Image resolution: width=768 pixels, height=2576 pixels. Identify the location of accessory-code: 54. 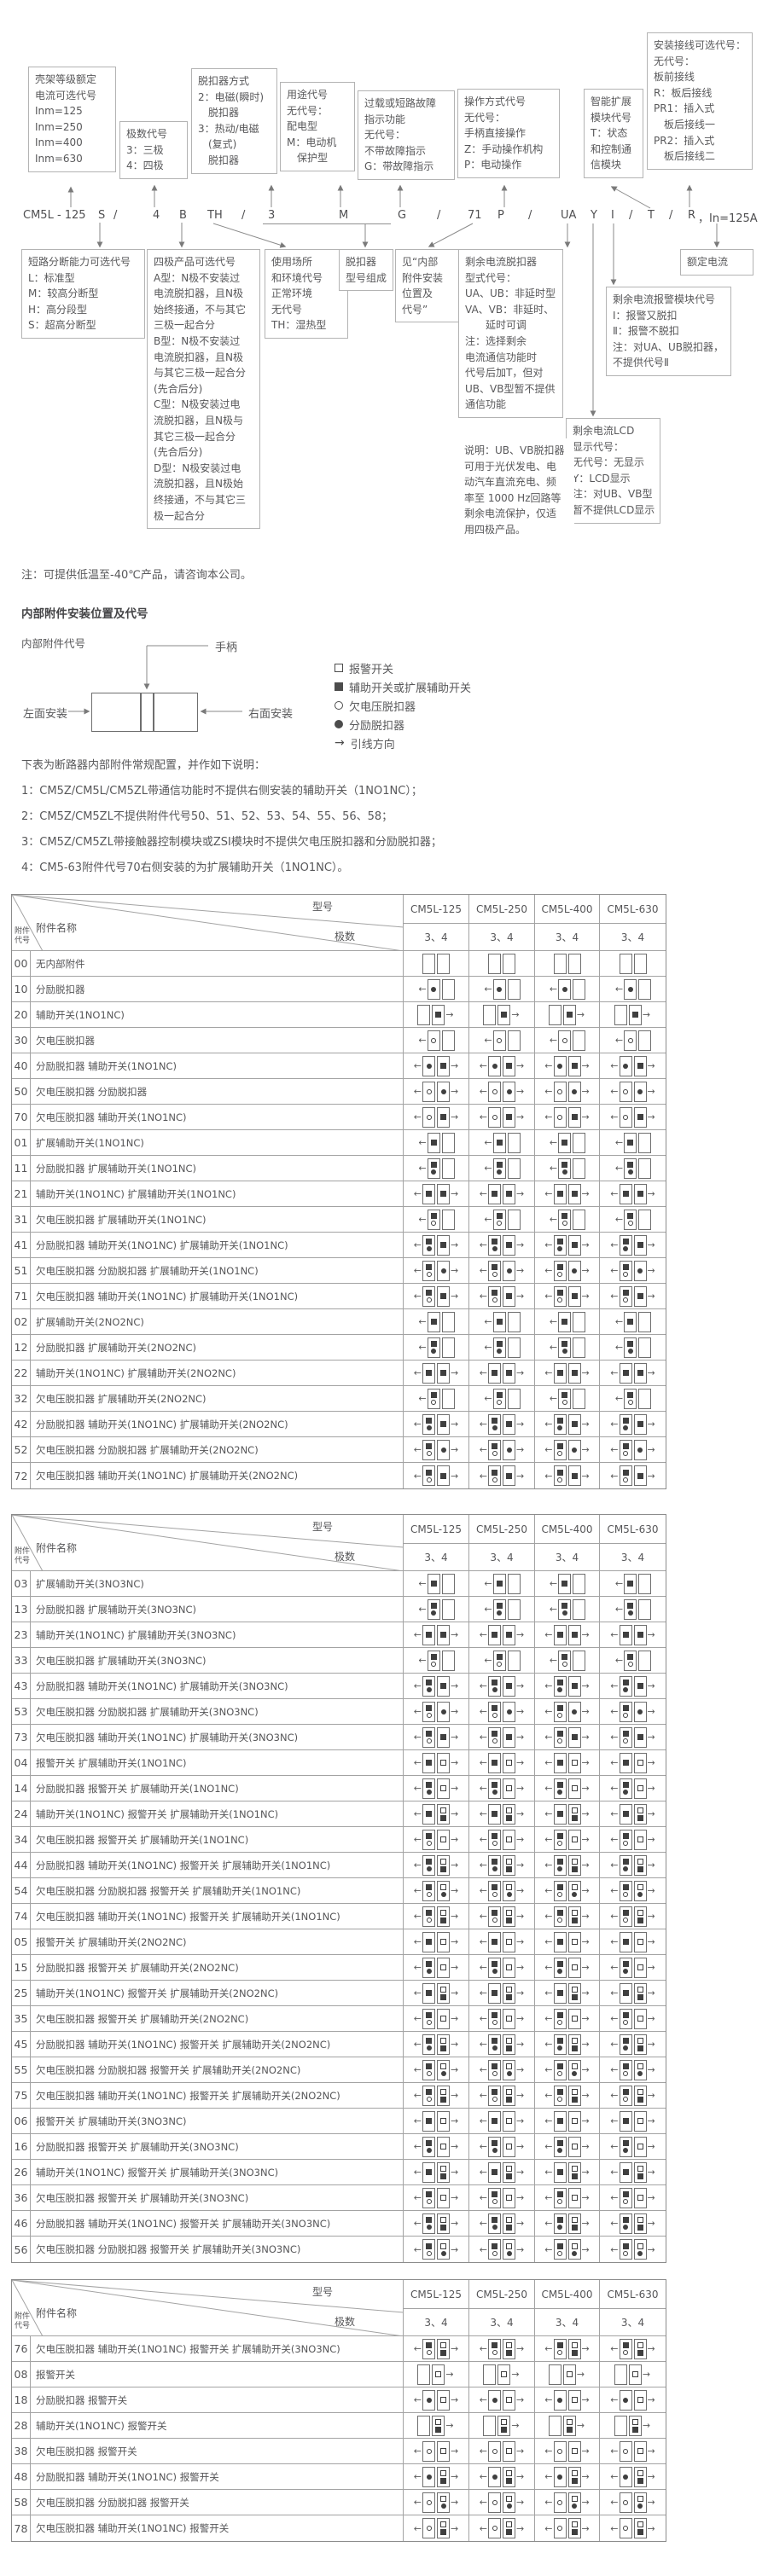
(21, 1891).